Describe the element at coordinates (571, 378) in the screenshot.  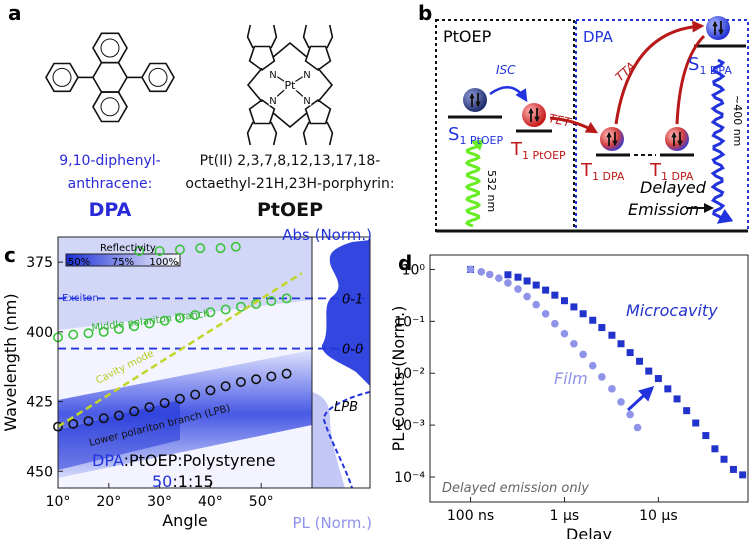
I see `series-label: Film` at that location.